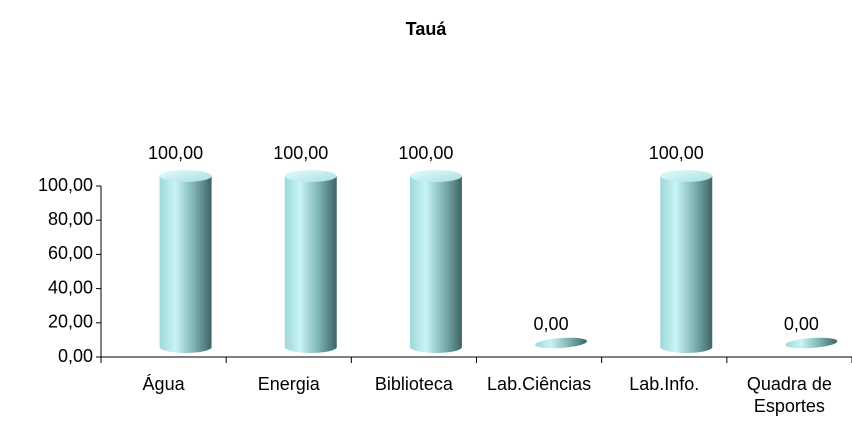  What do you see at coordinates (664, 384) in the screenshot?
I see `x-tick-label: Lab.Info.` at bounding box center [664, 384].